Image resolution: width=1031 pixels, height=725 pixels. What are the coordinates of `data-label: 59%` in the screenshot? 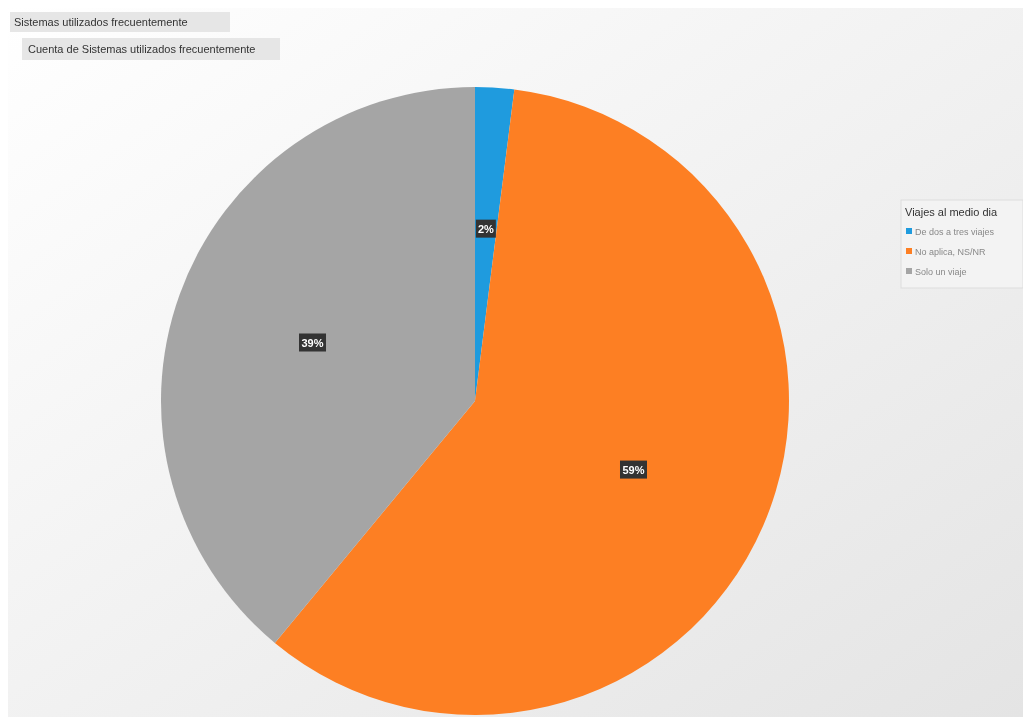 It's located at (633, 469).